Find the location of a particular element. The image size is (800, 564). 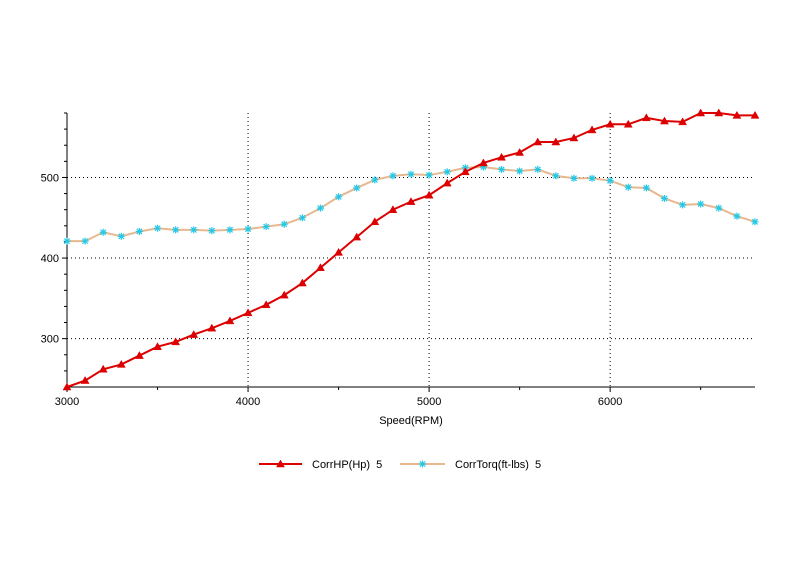

x-tick-label: 3000 is located at coordinates (67, 402).